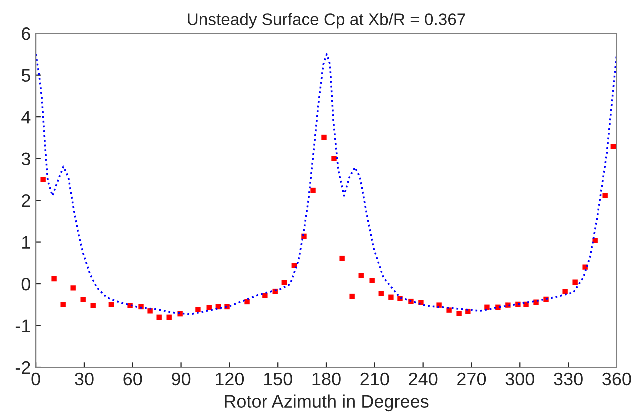 This screenshot has width=644, height=420. Describe the element at coordinates (26, 284) in the screenshot. I see `y-tick-label: 0` at that location.